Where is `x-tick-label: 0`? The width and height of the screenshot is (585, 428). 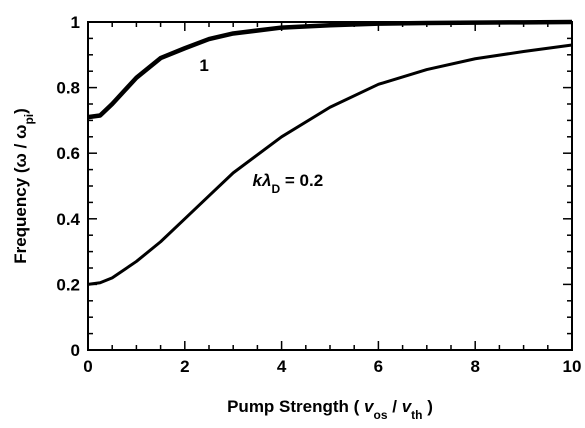 x-tick-label: 0 is located at coordinates (87, 366).